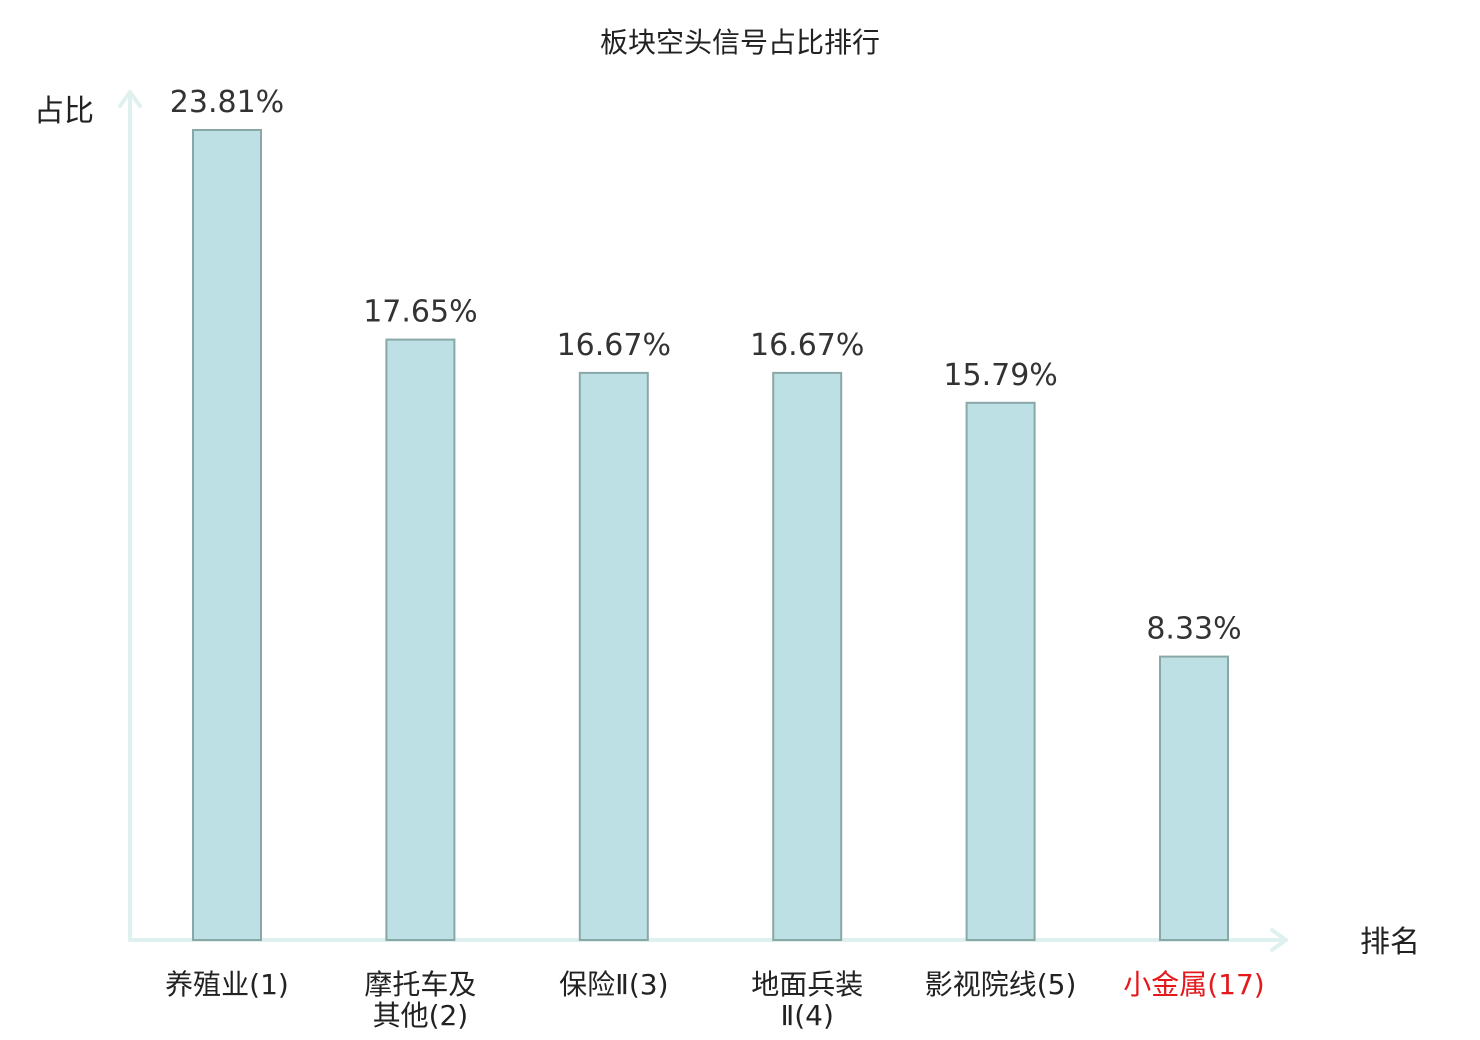 The image size is (1480, 1040). Describe the element at coordinates (227, 102) in the screenshot. I see `value-label-1: 23.81%` at that location.